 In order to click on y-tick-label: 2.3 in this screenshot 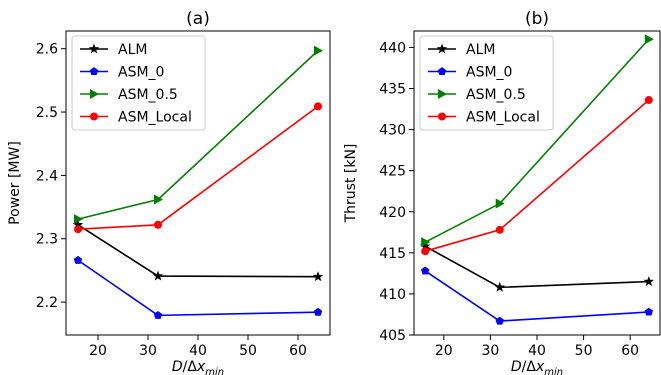, I will do `click(47, 240)`.